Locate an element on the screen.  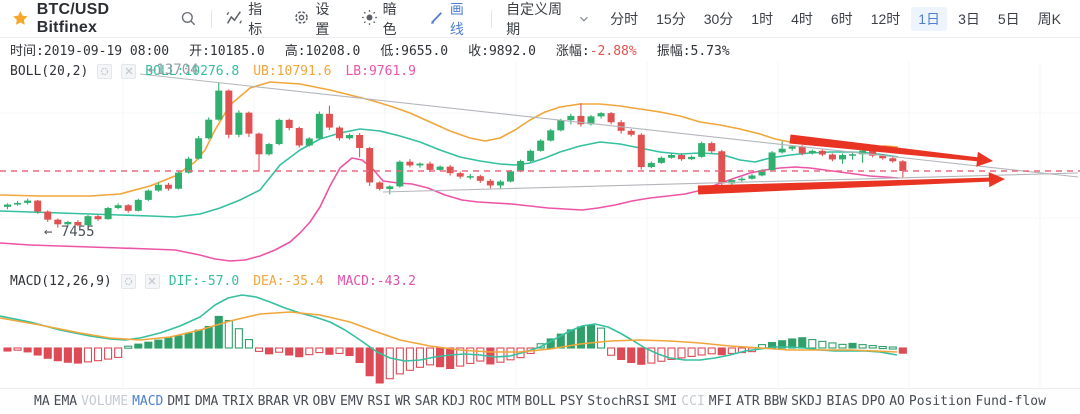
tab-SAR: SAR is located at coordinates (426, 401).